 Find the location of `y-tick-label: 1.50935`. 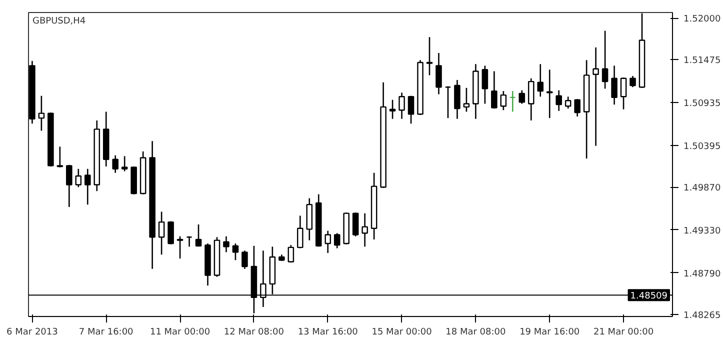

y-tick-label: 1.50935 is located at coordinates (702, 104).